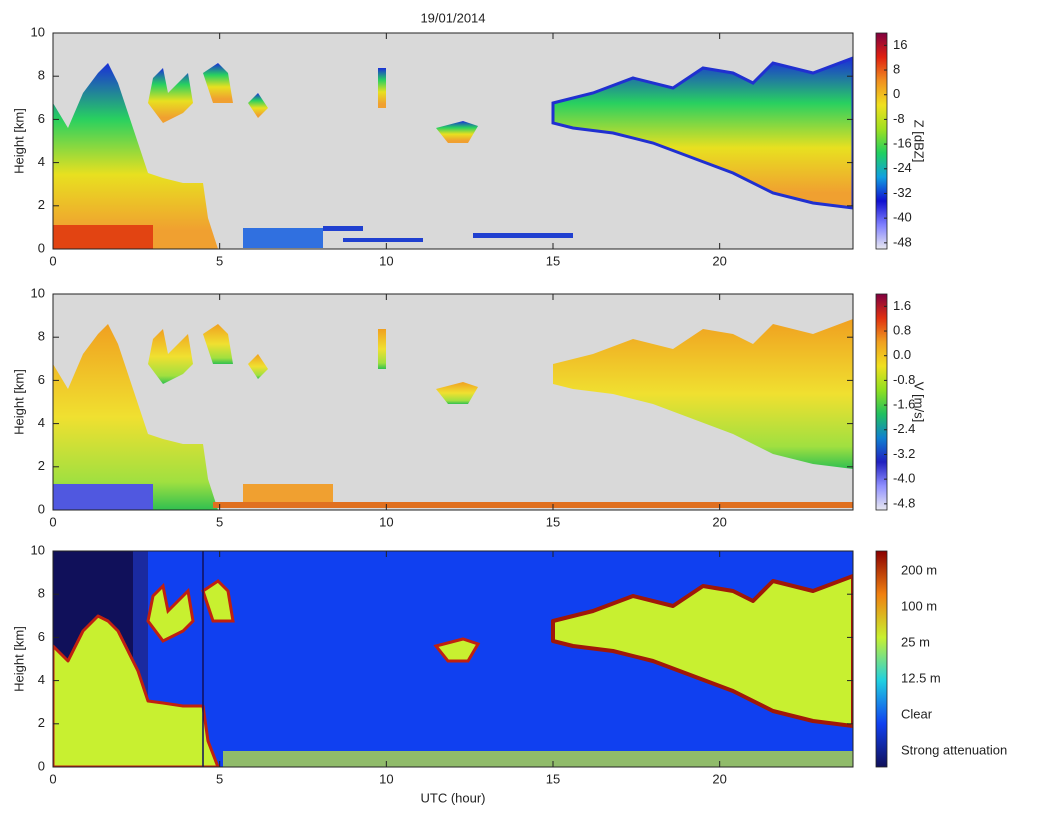 Image resolution: width=1053 pixels, height=817 pixels. What do you see at coordinates (904, 478) in the screenshot?
I see `colorbar-tick-label: -4.0` at bounding box center [904, 478].